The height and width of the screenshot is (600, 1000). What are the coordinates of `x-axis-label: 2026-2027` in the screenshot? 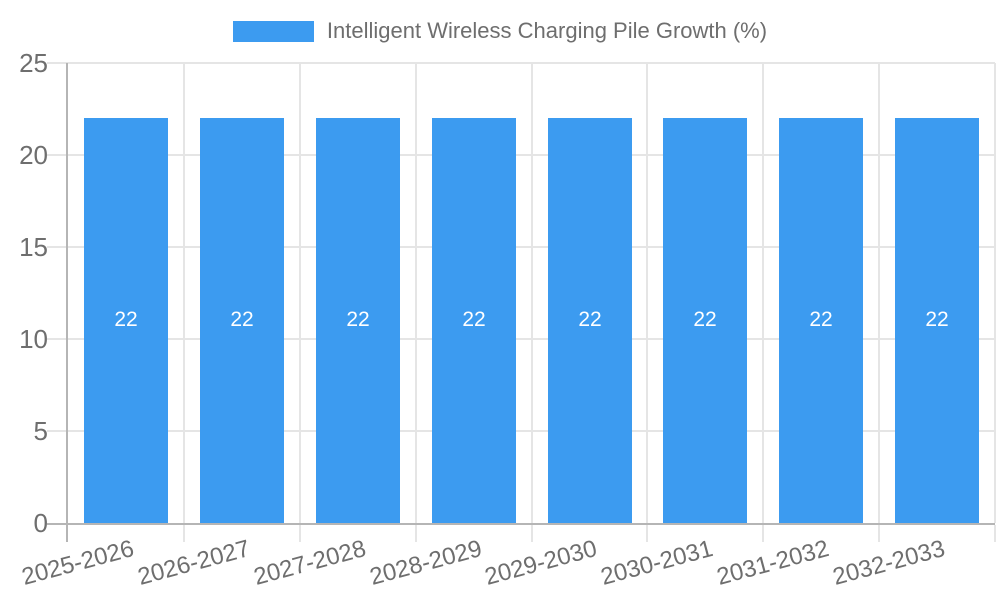 It's located at (194, 563).